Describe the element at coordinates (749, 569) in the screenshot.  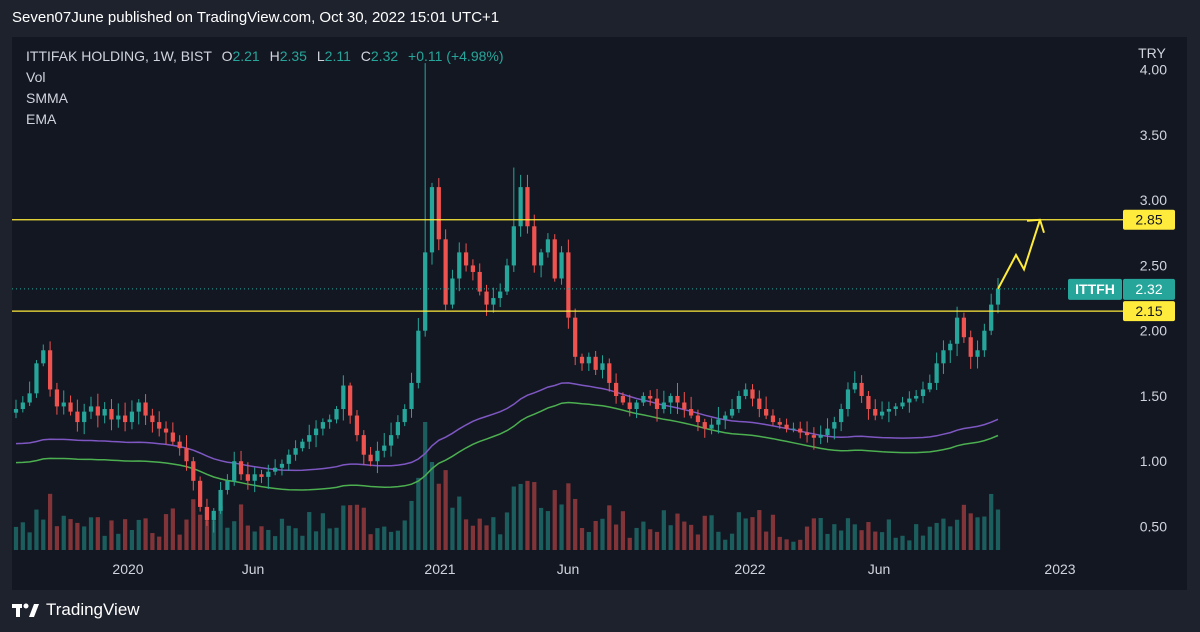
I see `x-tick-label: 2022` at that location.